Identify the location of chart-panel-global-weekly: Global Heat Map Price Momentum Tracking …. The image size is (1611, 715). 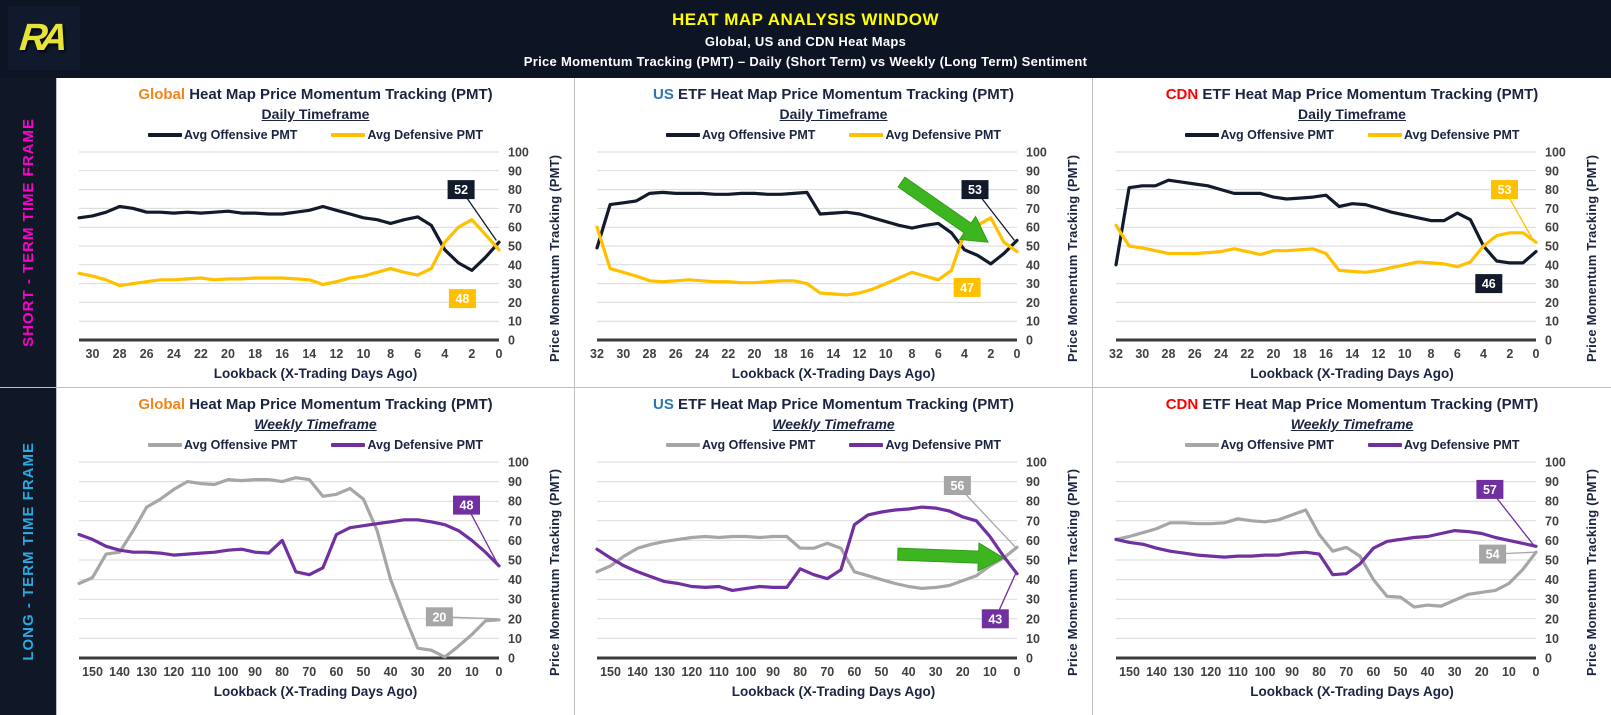
(316, 551).